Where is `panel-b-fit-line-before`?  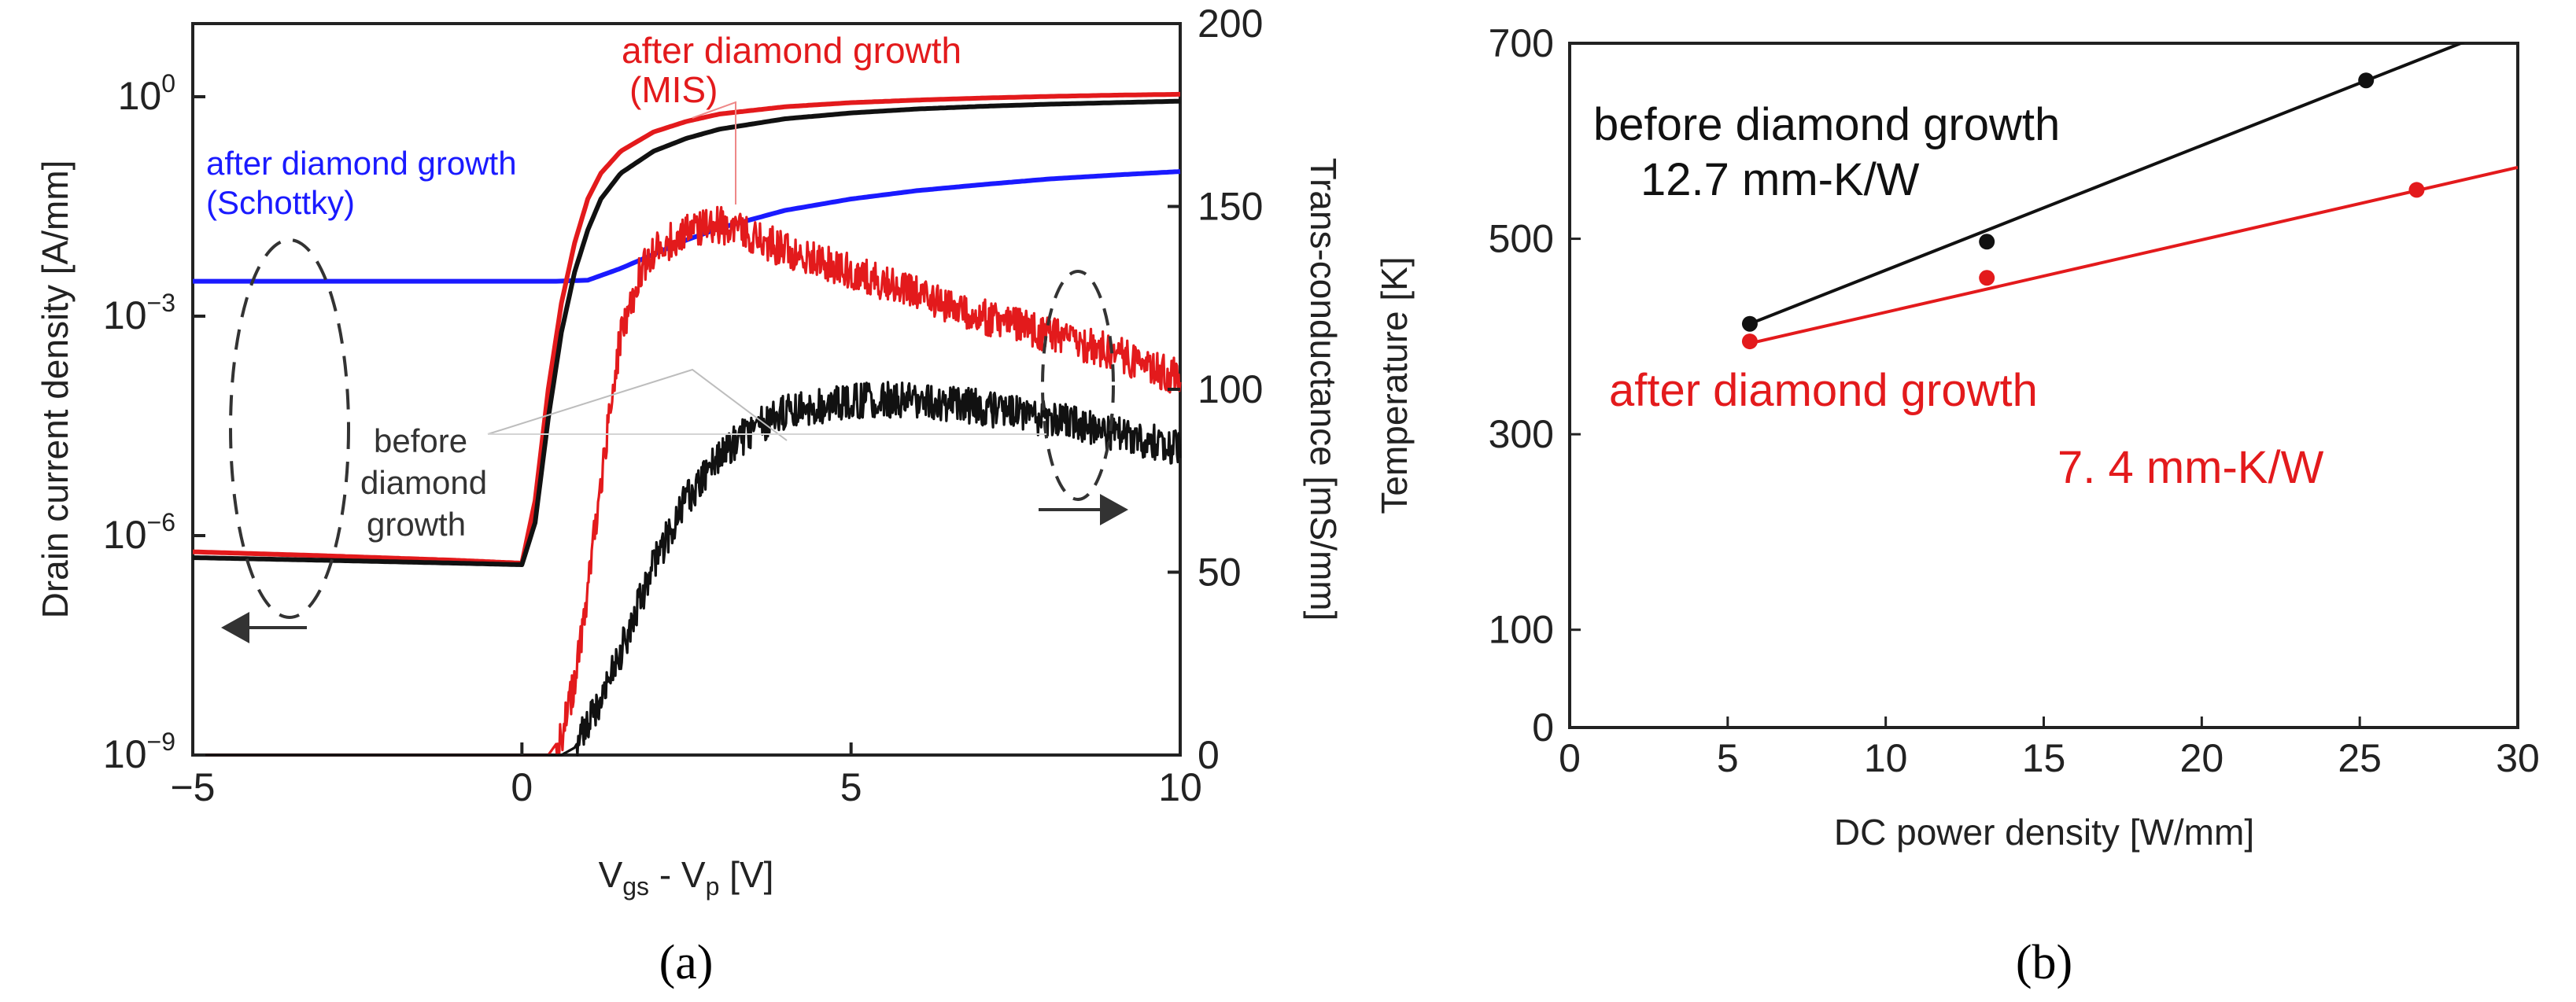
panel-b-fit-line-before is located at coordinates (2107, 185).